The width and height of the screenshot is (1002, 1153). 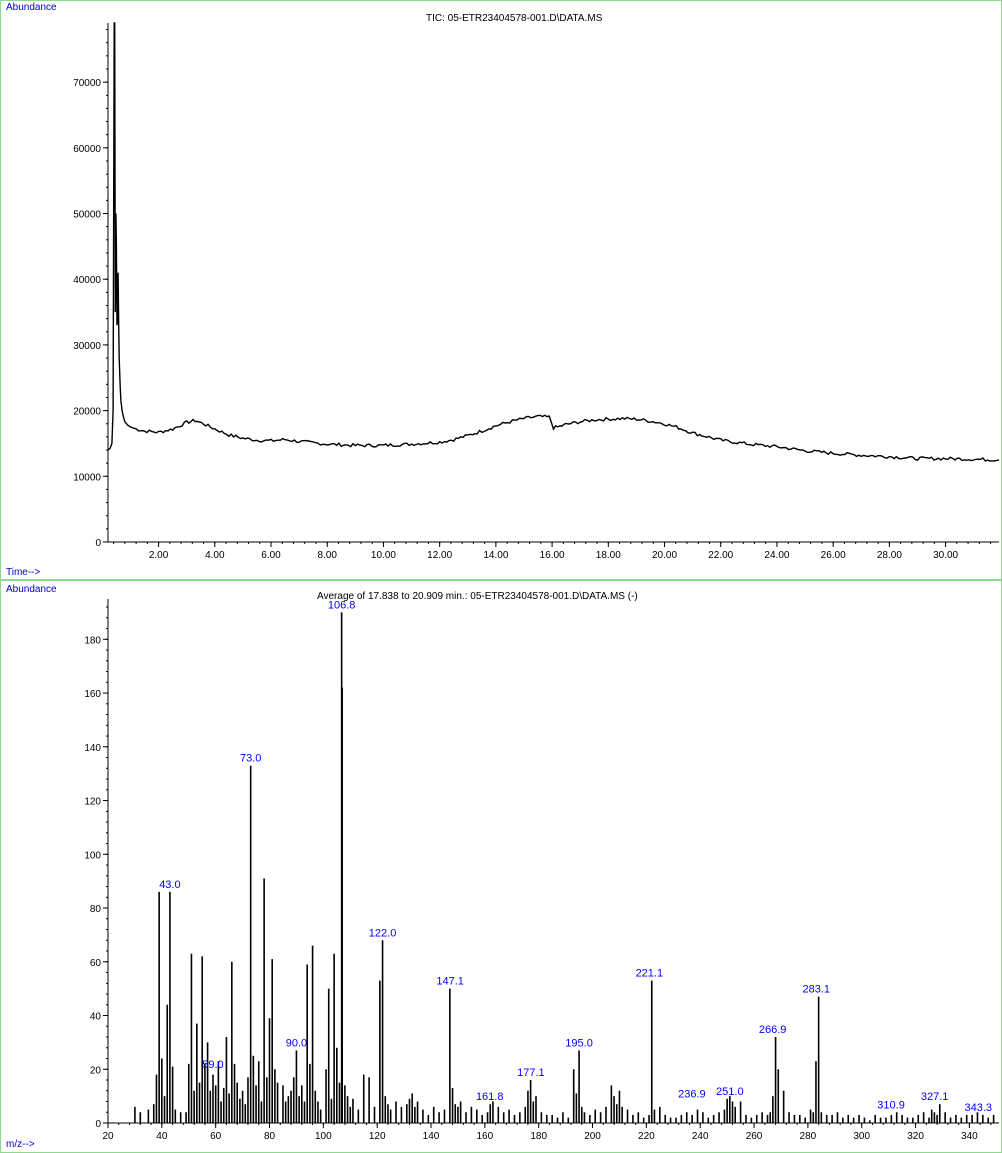 I want to click on spectrum-y-tick-label: 100, so click(x=92, y=855).